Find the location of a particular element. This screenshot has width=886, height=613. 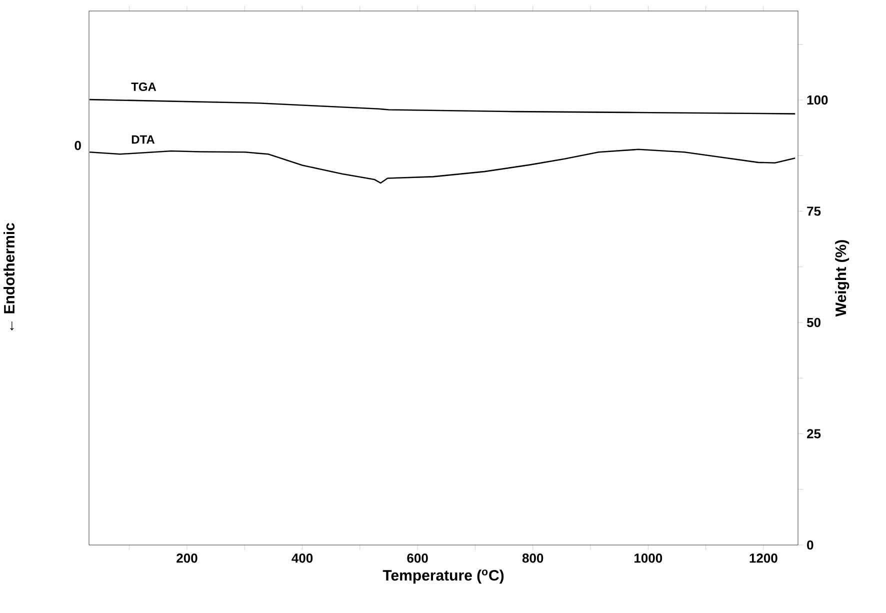

text: 0 is located at coordinates (77, 145).